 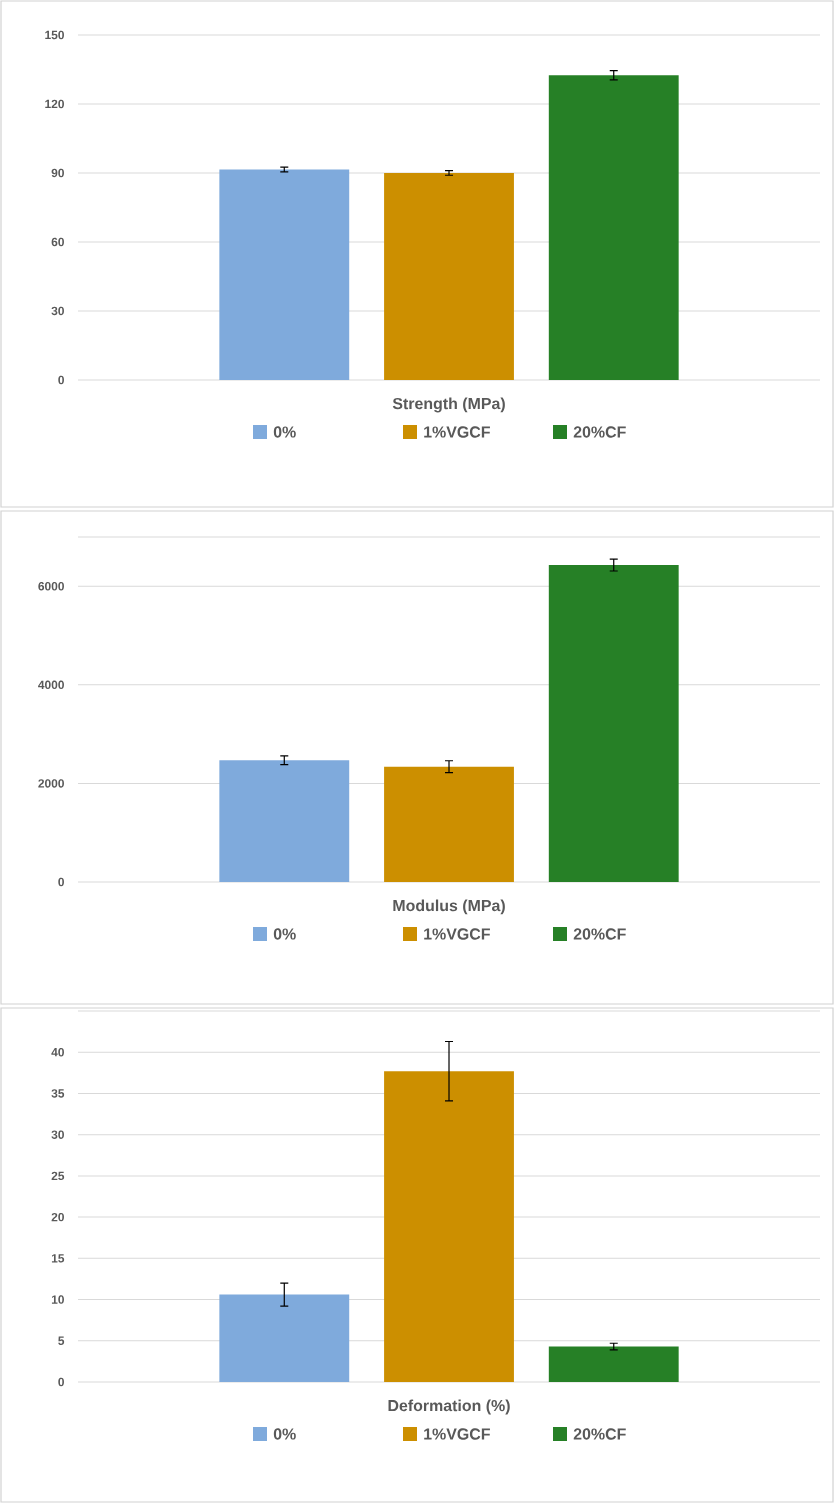 I want to click on y-tick-label: 60, so click(x=57, y=242).